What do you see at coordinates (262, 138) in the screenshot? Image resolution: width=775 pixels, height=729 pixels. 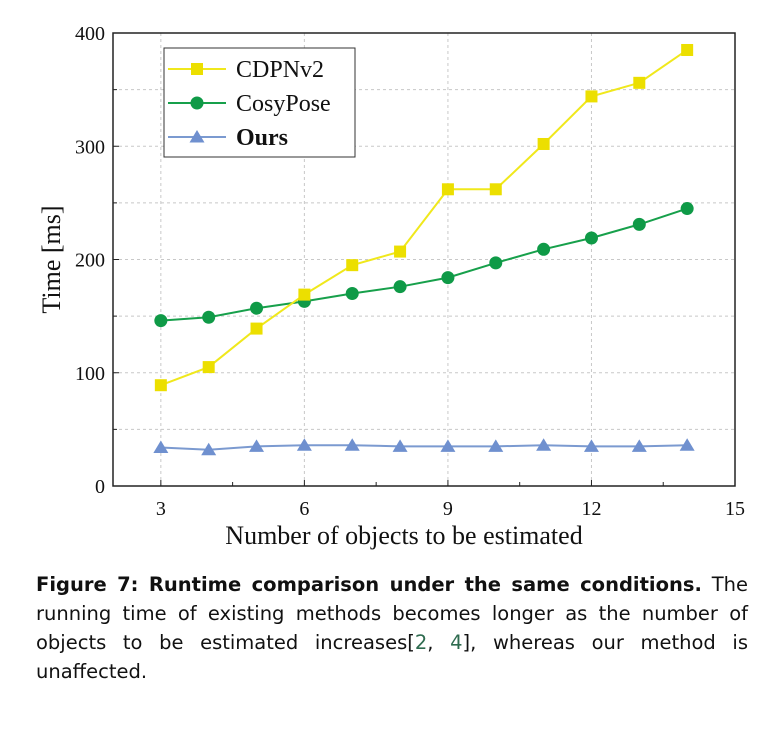 I see `legend-label: Ours` at bounding box center [262, 138].